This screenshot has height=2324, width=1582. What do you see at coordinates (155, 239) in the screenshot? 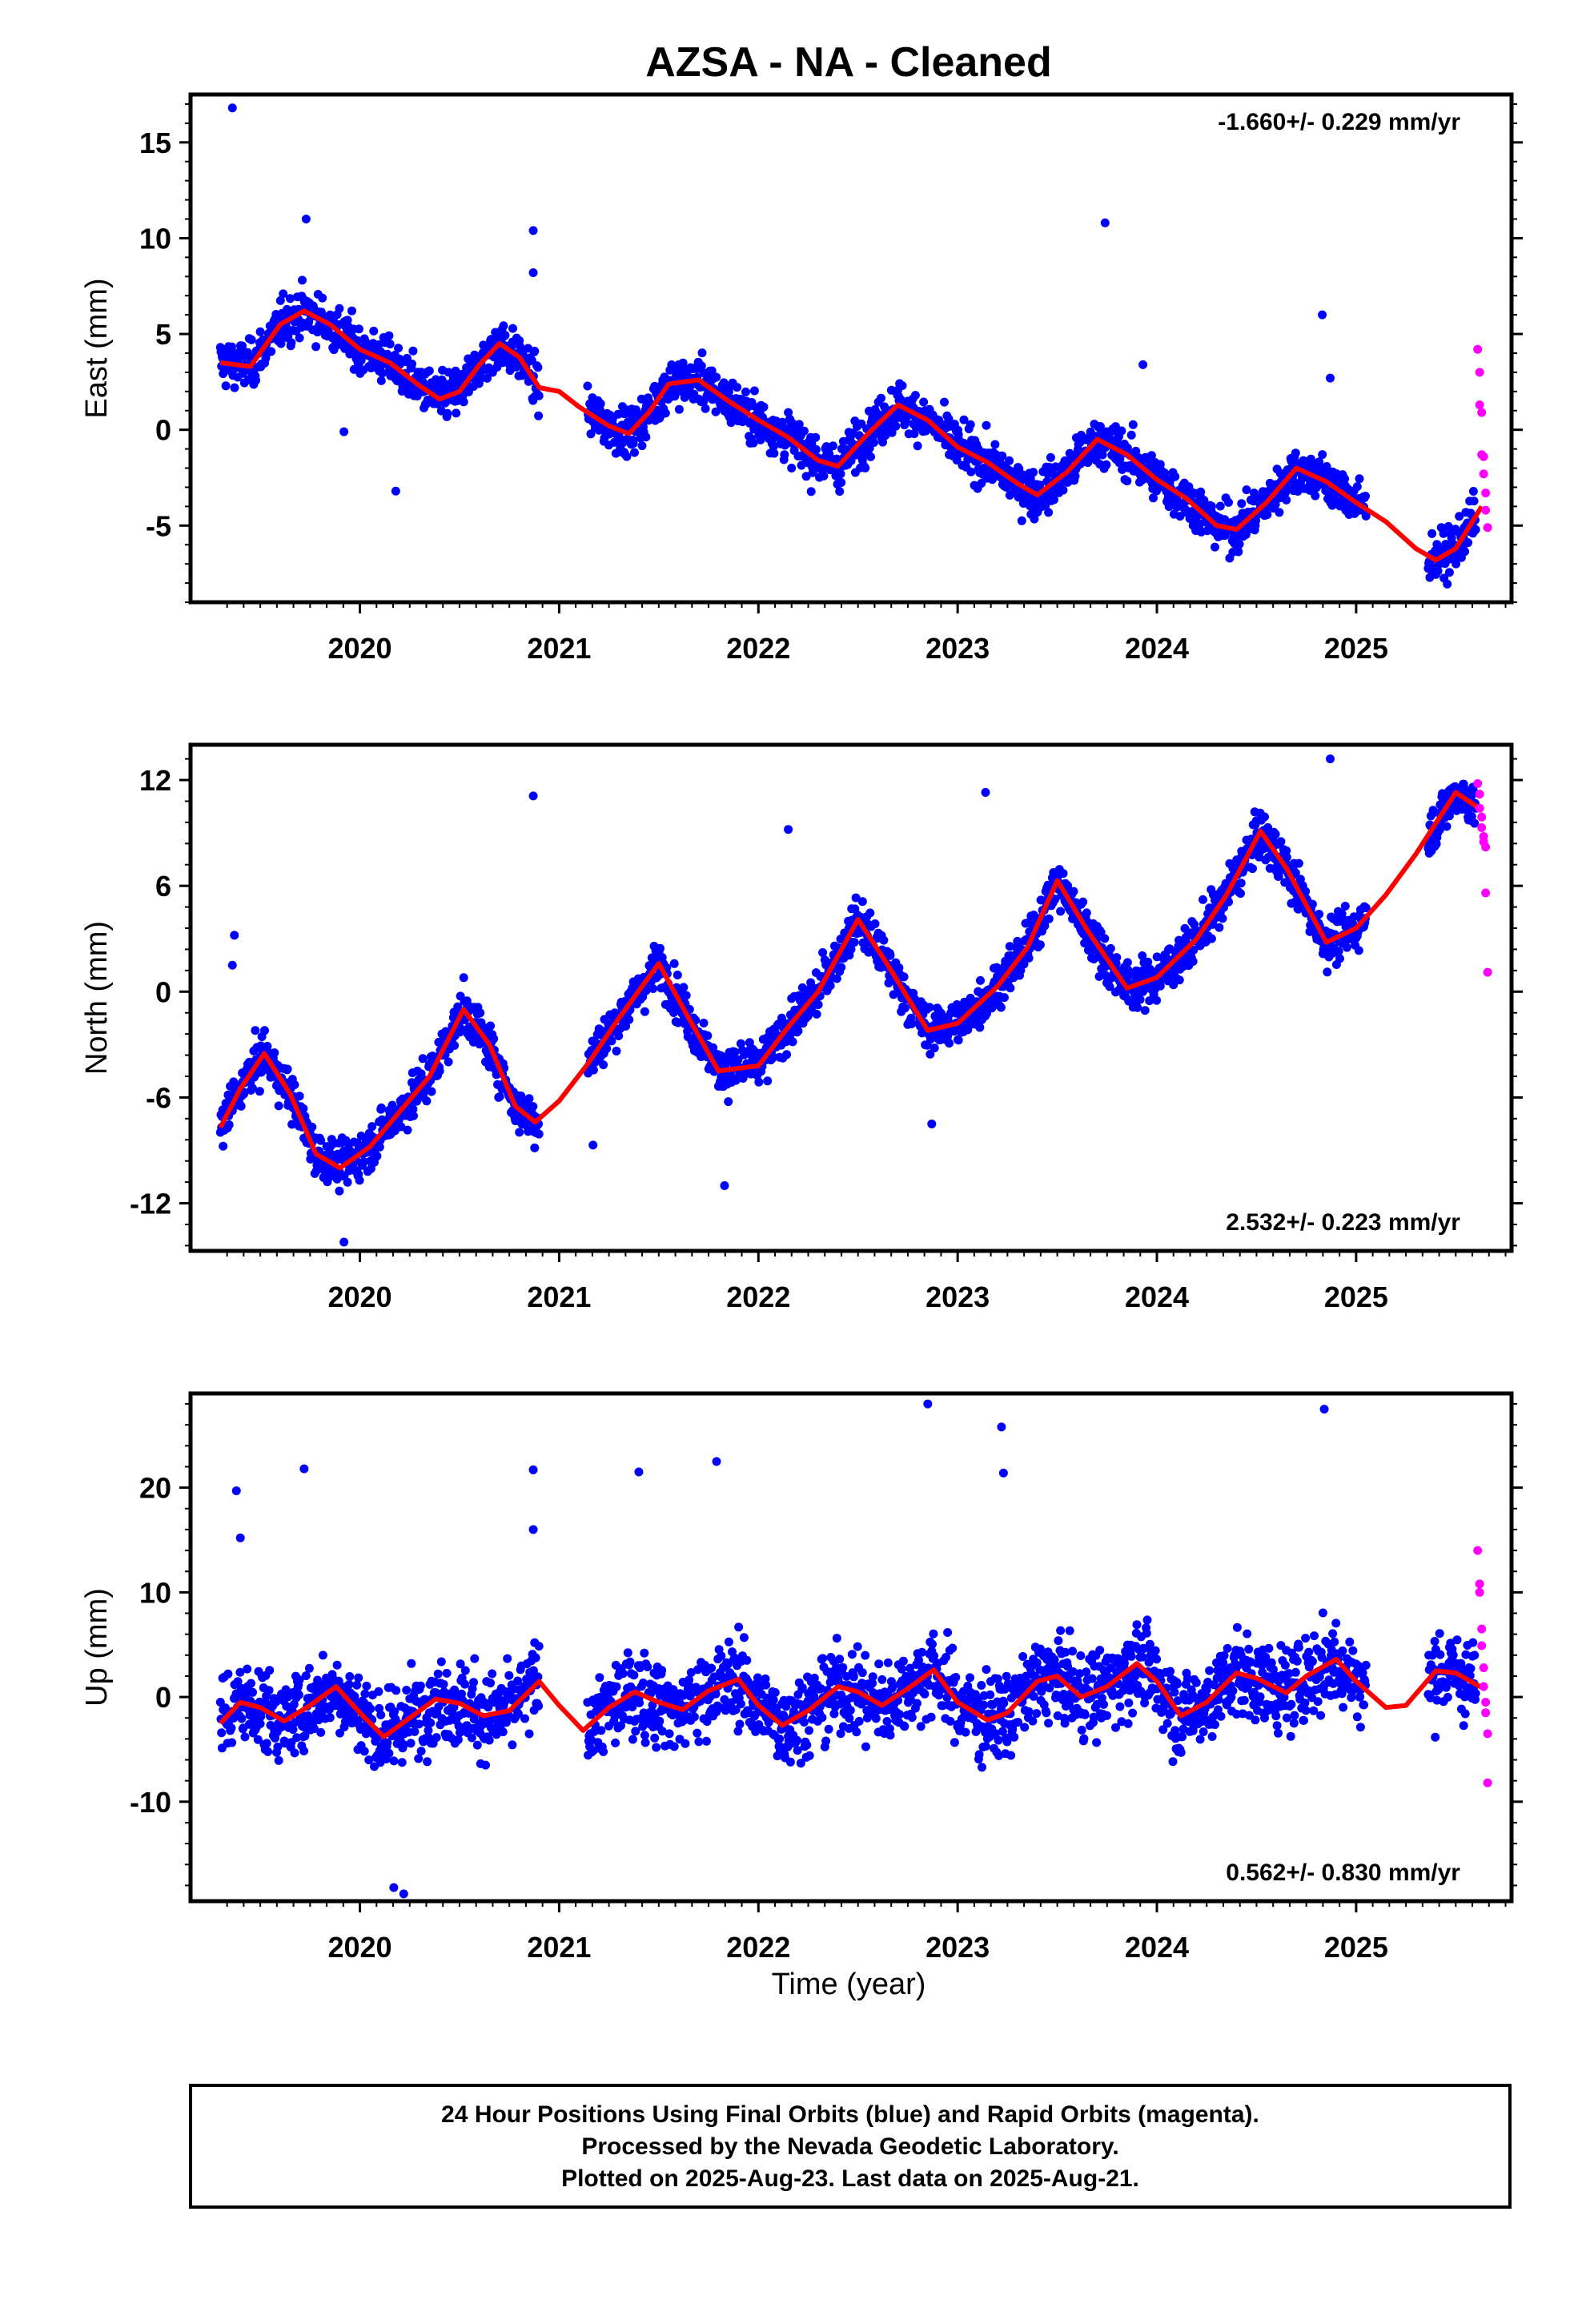
I see `east-ytick-label: 10` at bounding box center [155, 239].